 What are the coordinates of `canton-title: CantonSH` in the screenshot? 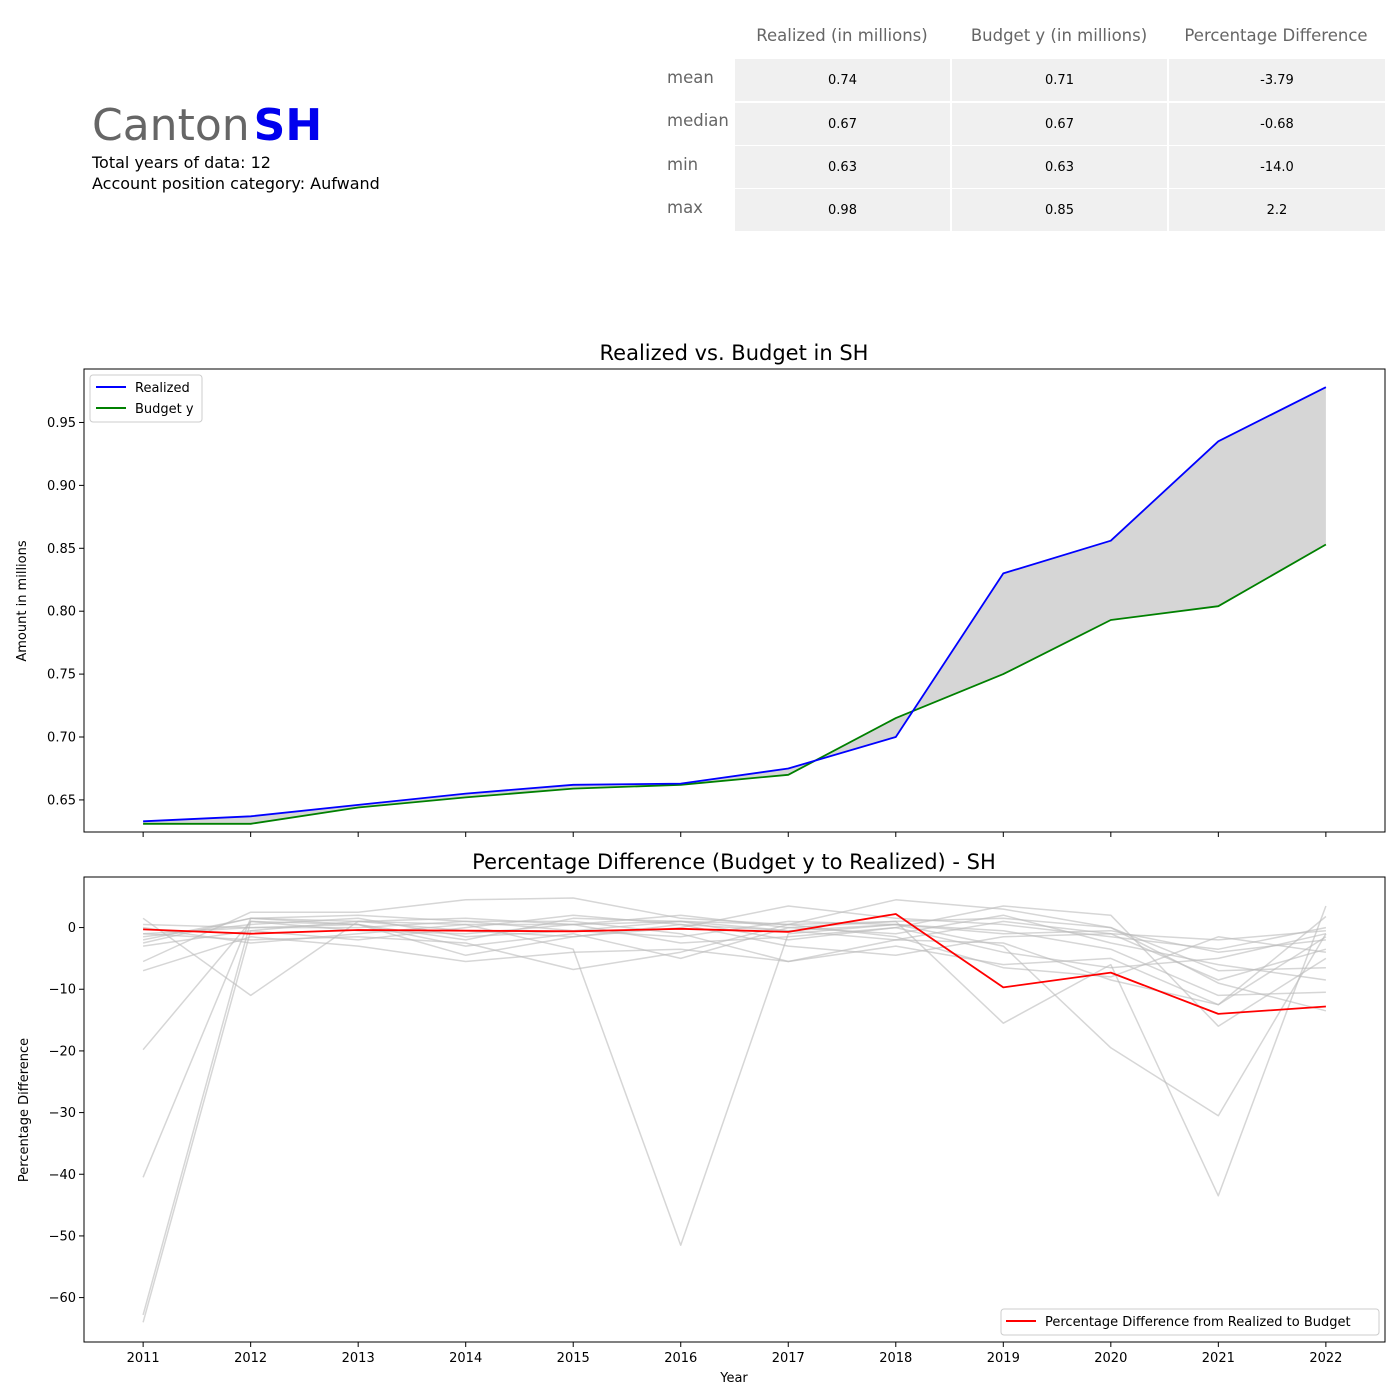 It's located at (236, 126).